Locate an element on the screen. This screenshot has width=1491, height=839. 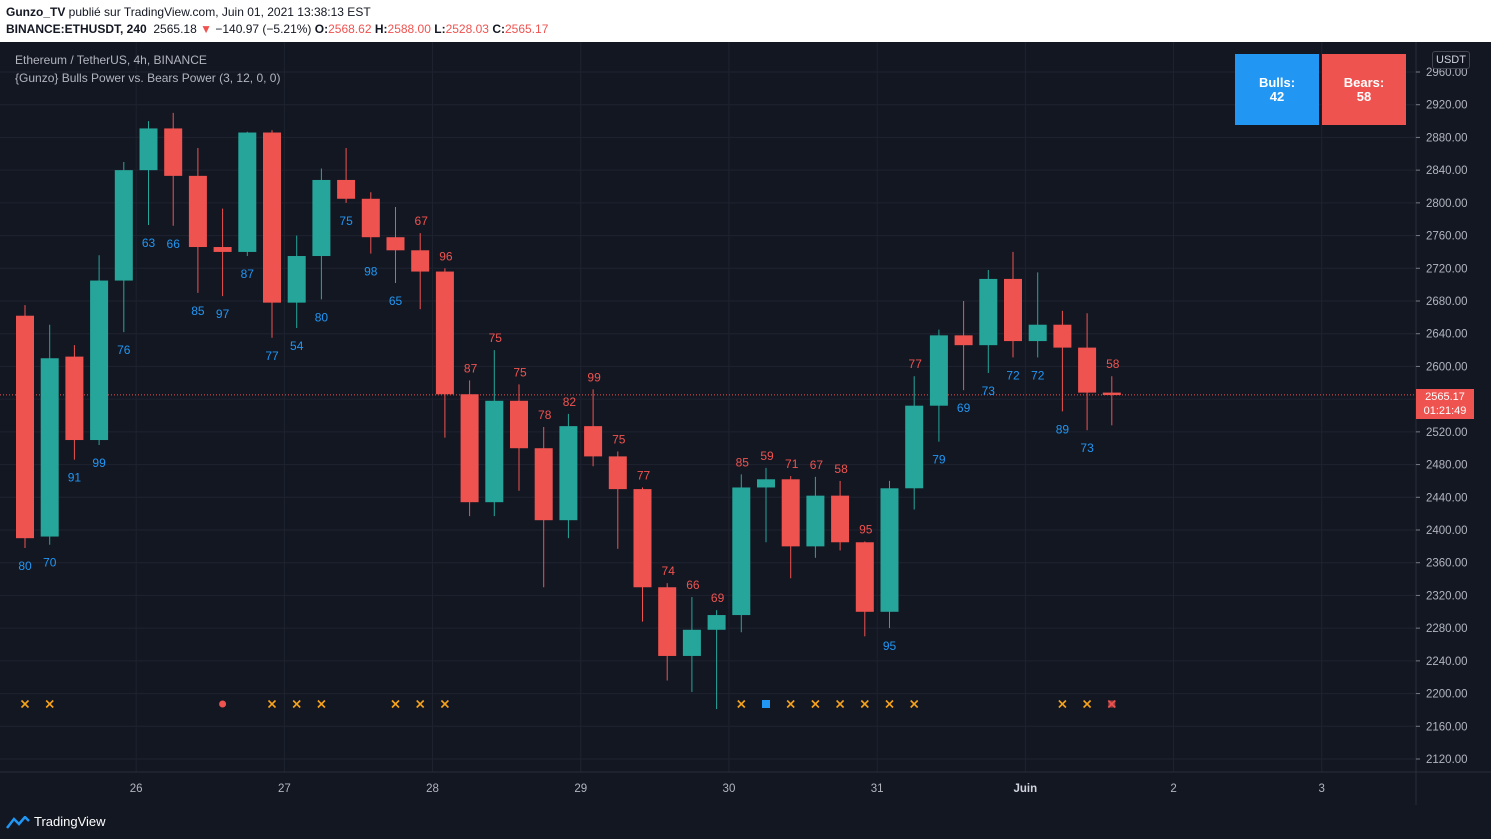
countdown-timer: 01:21:49 is located at coordinates (1445, 410).